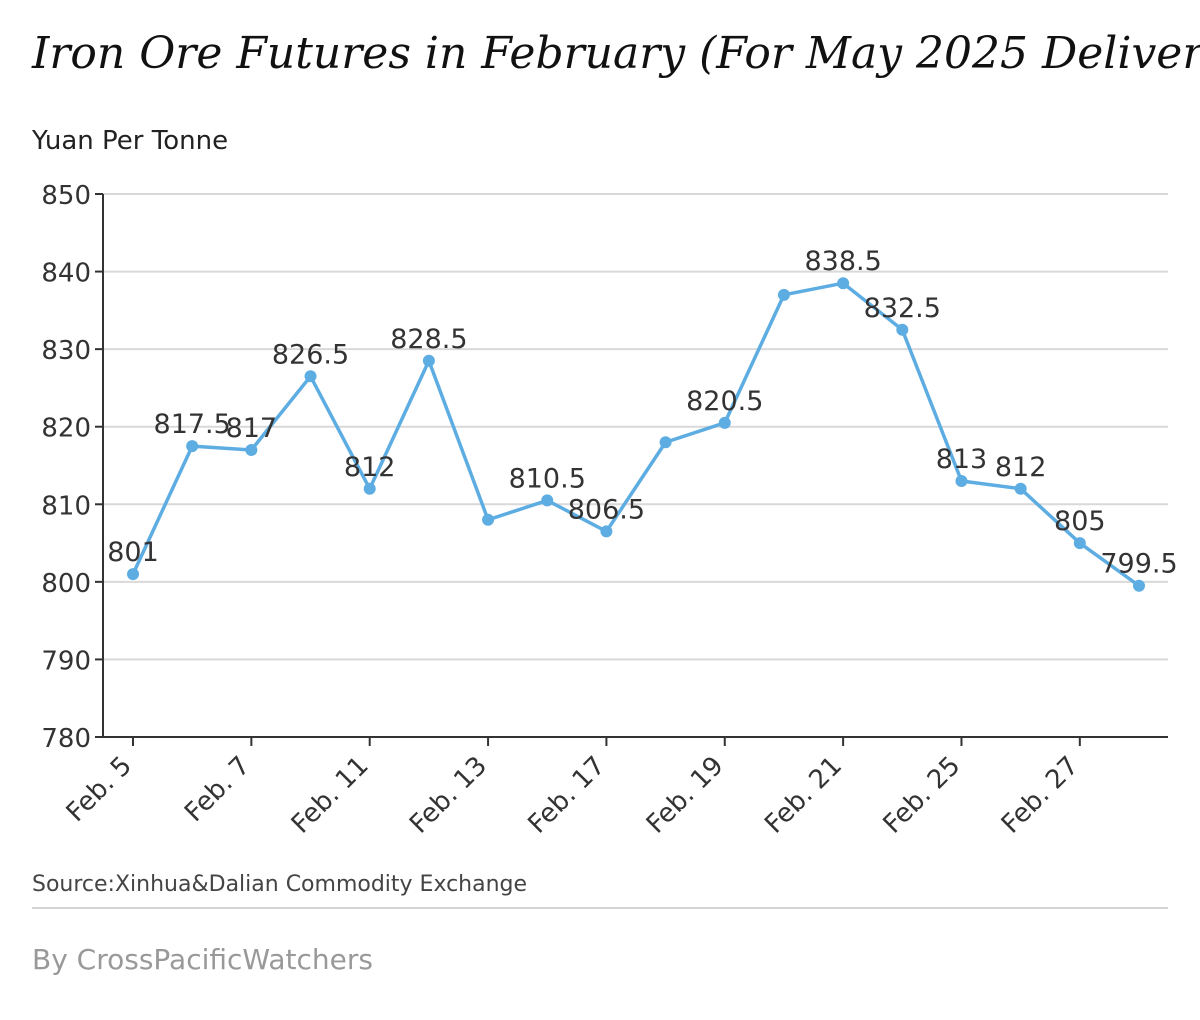 The height and width of the screenshot is (1020, 1200). What do you see at coordinates (133, 552) in the screenshot?
I see `data-label: 801` at bounding box center [133, 552].